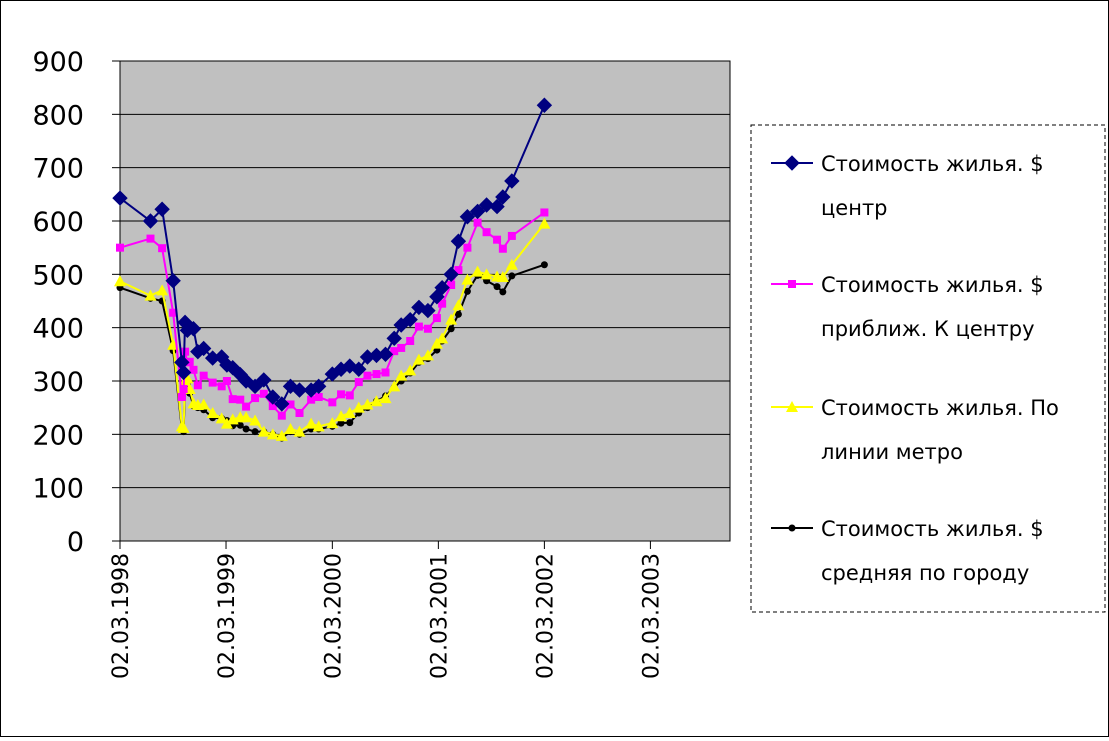 Image resolution: width=1109 pixels, height=741 pixels. Describe the element at coordinates (651, 616) in the screenshot. I see `x-tick-label: 02.03.2003` at that location.